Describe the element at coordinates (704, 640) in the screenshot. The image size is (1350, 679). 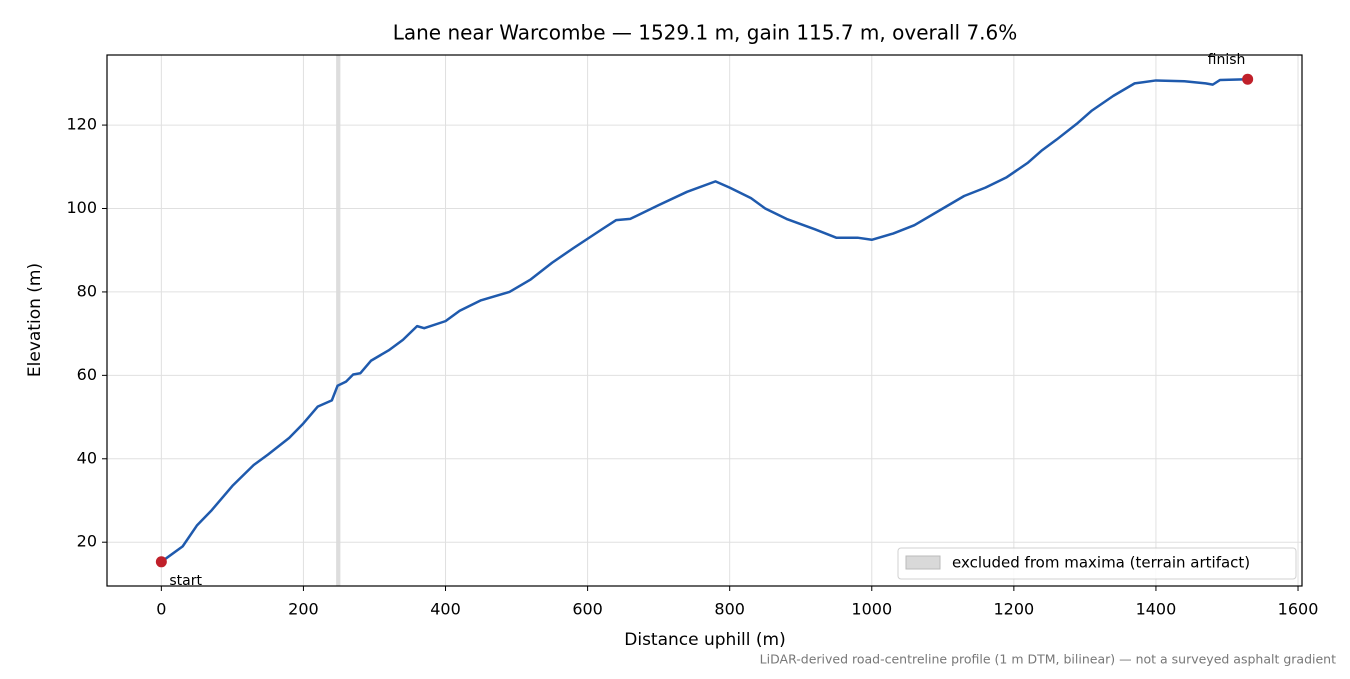
I see `x-axis-label: Distance uphill (m)` at that location.